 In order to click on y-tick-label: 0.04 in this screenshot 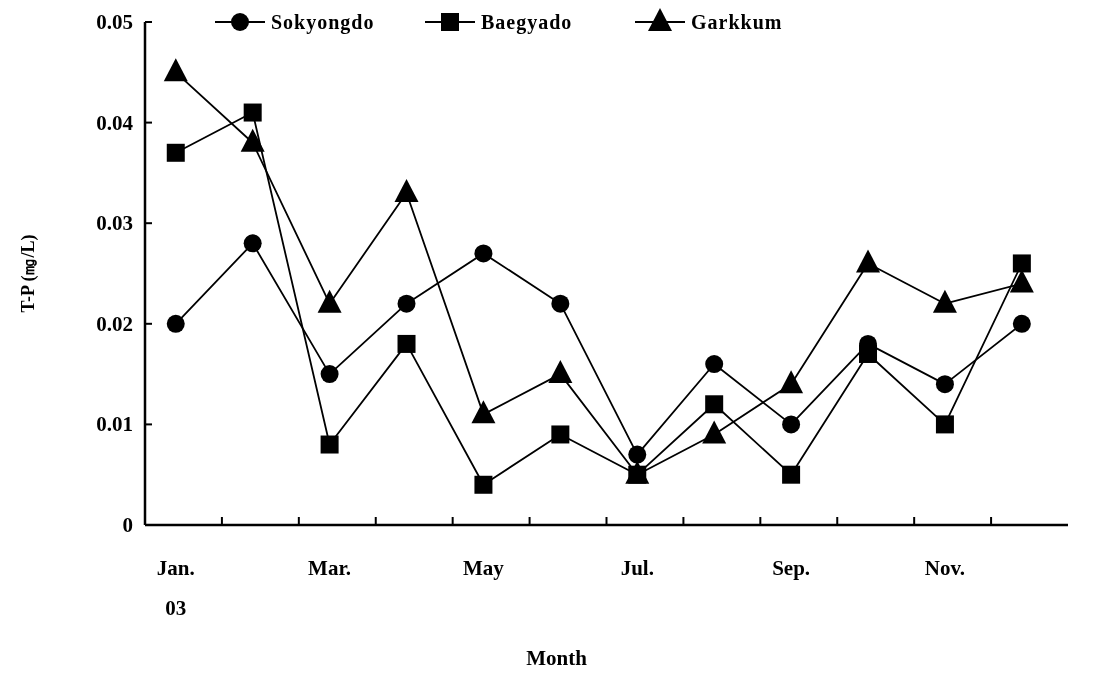, I will do `click(115, 122)`.